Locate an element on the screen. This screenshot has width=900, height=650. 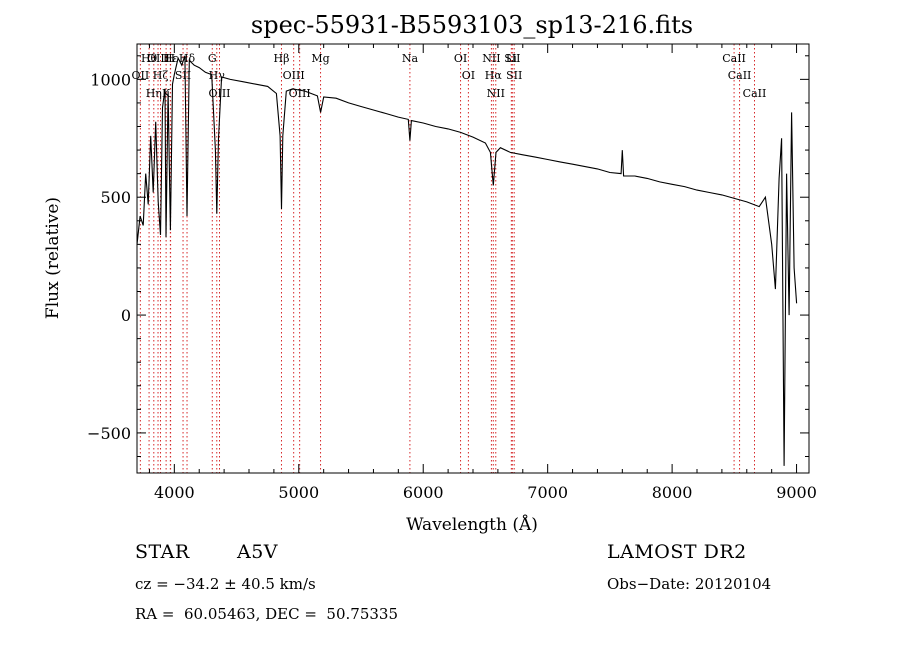
line-label: Mg is located at coordinates (320, 58).